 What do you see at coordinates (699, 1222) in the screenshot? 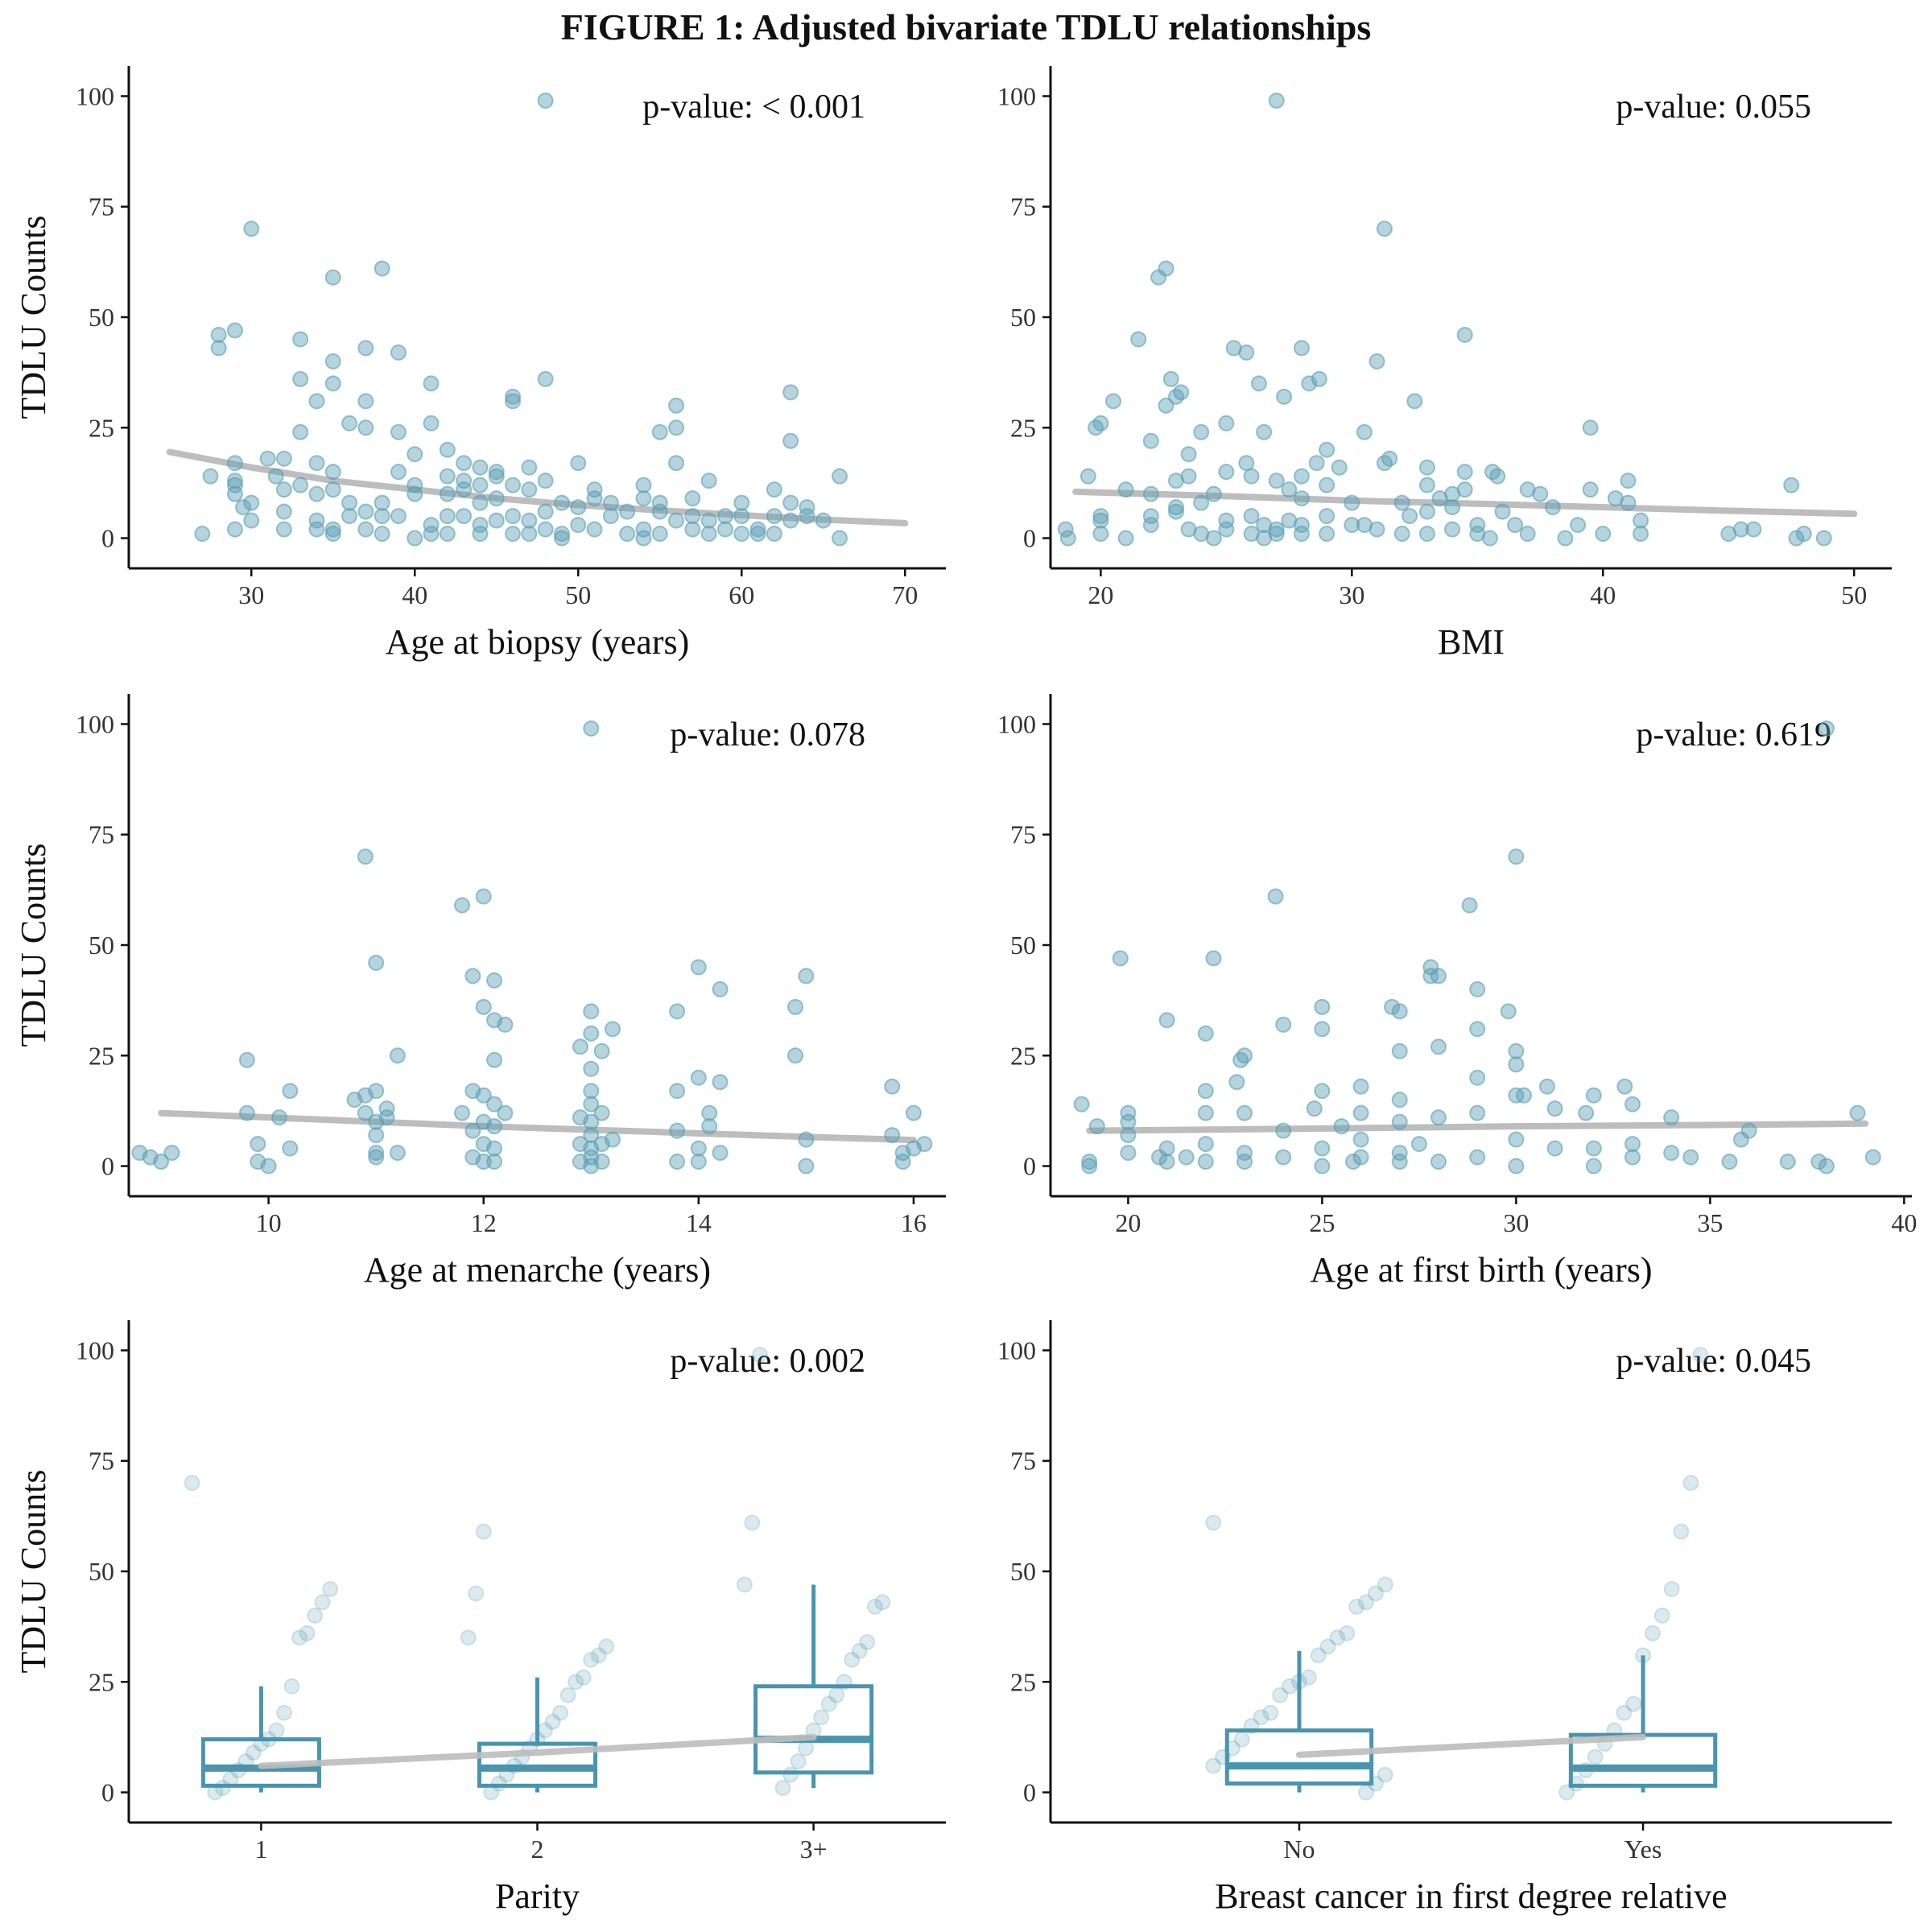
I see `x-tick-label: 14` at bounding box center [699, 1222].